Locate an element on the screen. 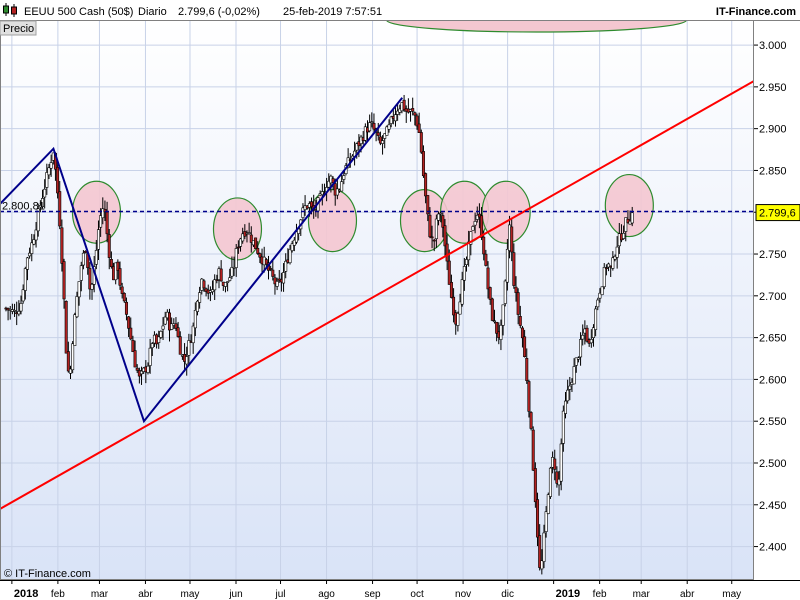  y-tick-label: 2.550 is located at coordinates (773, 422).